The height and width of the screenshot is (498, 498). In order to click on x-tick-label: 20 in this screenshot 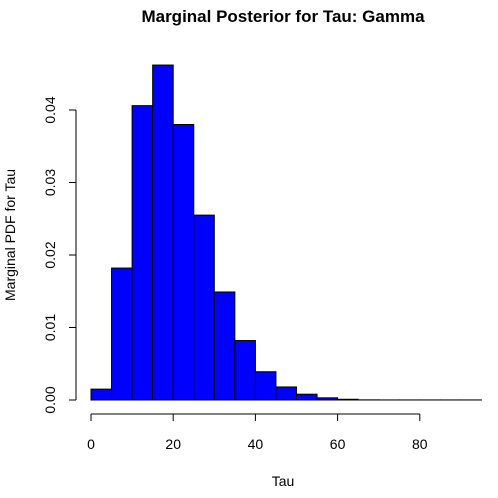, I will do `click(173, 444)`.